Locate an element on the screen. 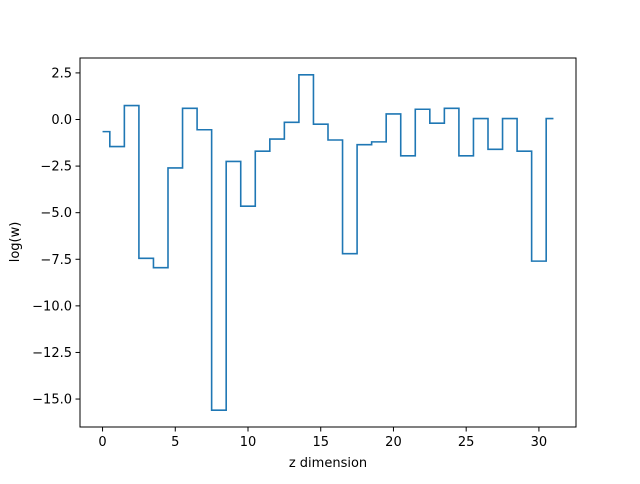 The height and width of the screenshot is (484, 640). x-axis-ticks: 0 5 10 15 20 25 30 is located at coordinates (322, 438).